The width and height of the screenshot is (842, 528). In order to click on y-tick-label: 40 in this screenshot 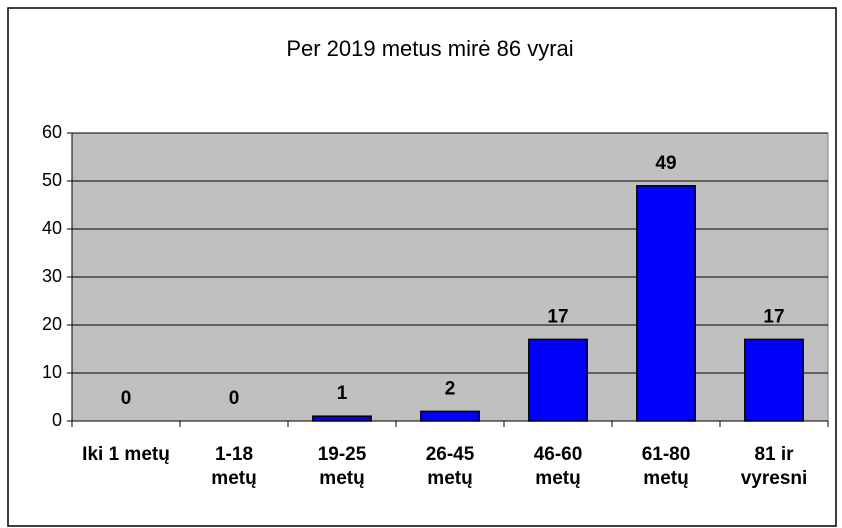, I will do `click(52, 228)`.